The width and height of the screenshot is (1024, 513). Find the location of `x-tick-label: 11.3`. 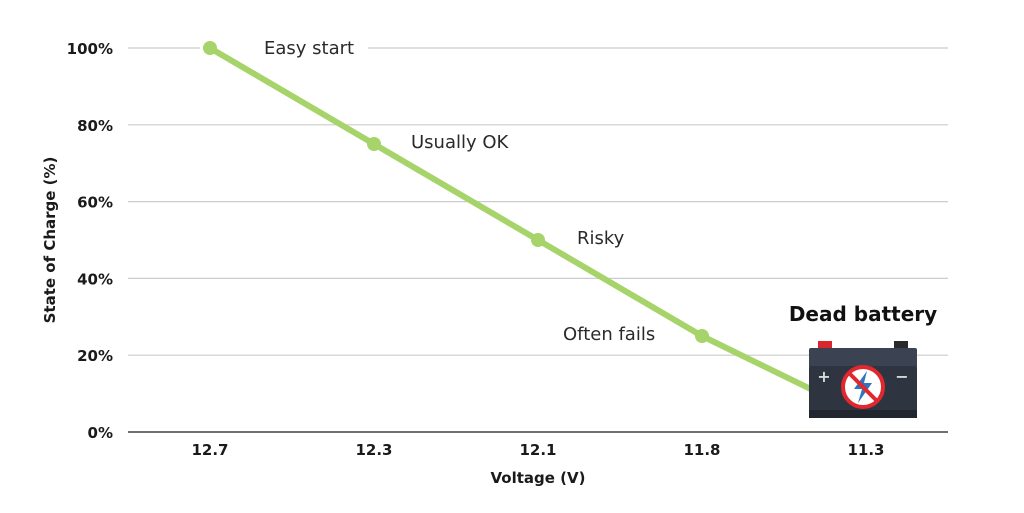

x-tick-label: 11.3 is located at coordinates (865, 450).